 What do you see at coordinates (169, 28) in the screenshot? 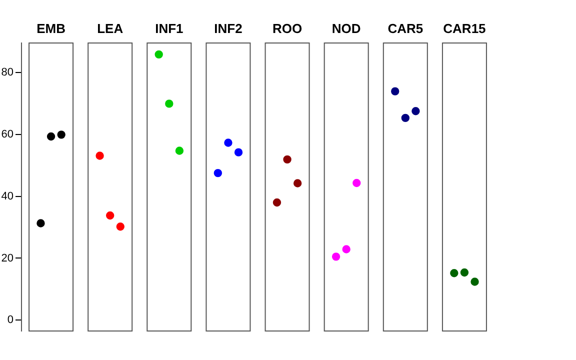
I see `x-tick-label: INF1` at bounding box center [169, 28].